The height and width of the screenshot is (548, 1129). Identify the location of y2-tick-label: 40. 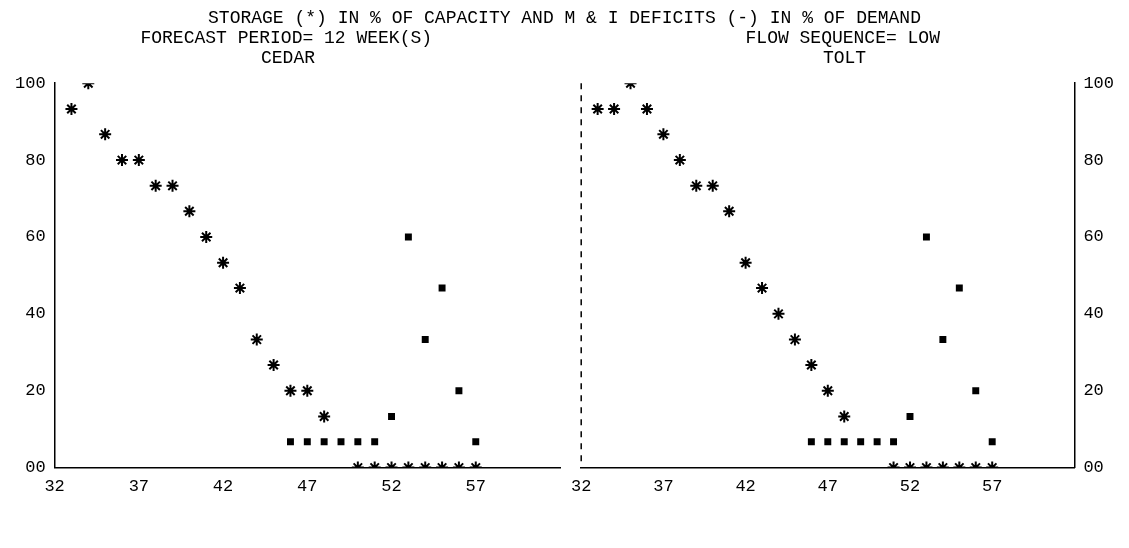
(1093, 314).